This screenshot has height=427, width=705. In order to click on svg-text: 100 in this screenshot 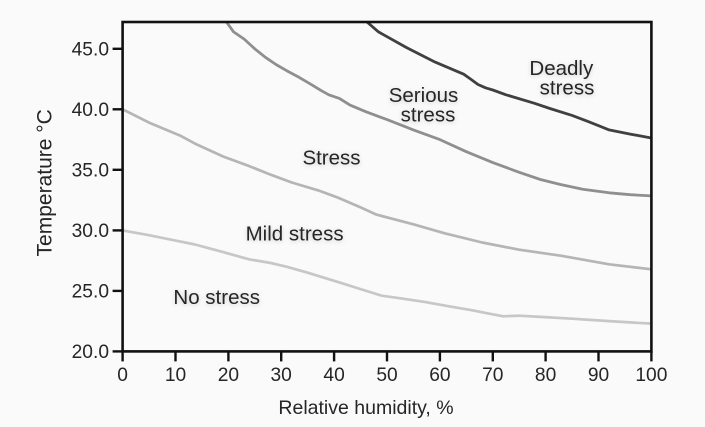, I will do `click(651, 375)`.